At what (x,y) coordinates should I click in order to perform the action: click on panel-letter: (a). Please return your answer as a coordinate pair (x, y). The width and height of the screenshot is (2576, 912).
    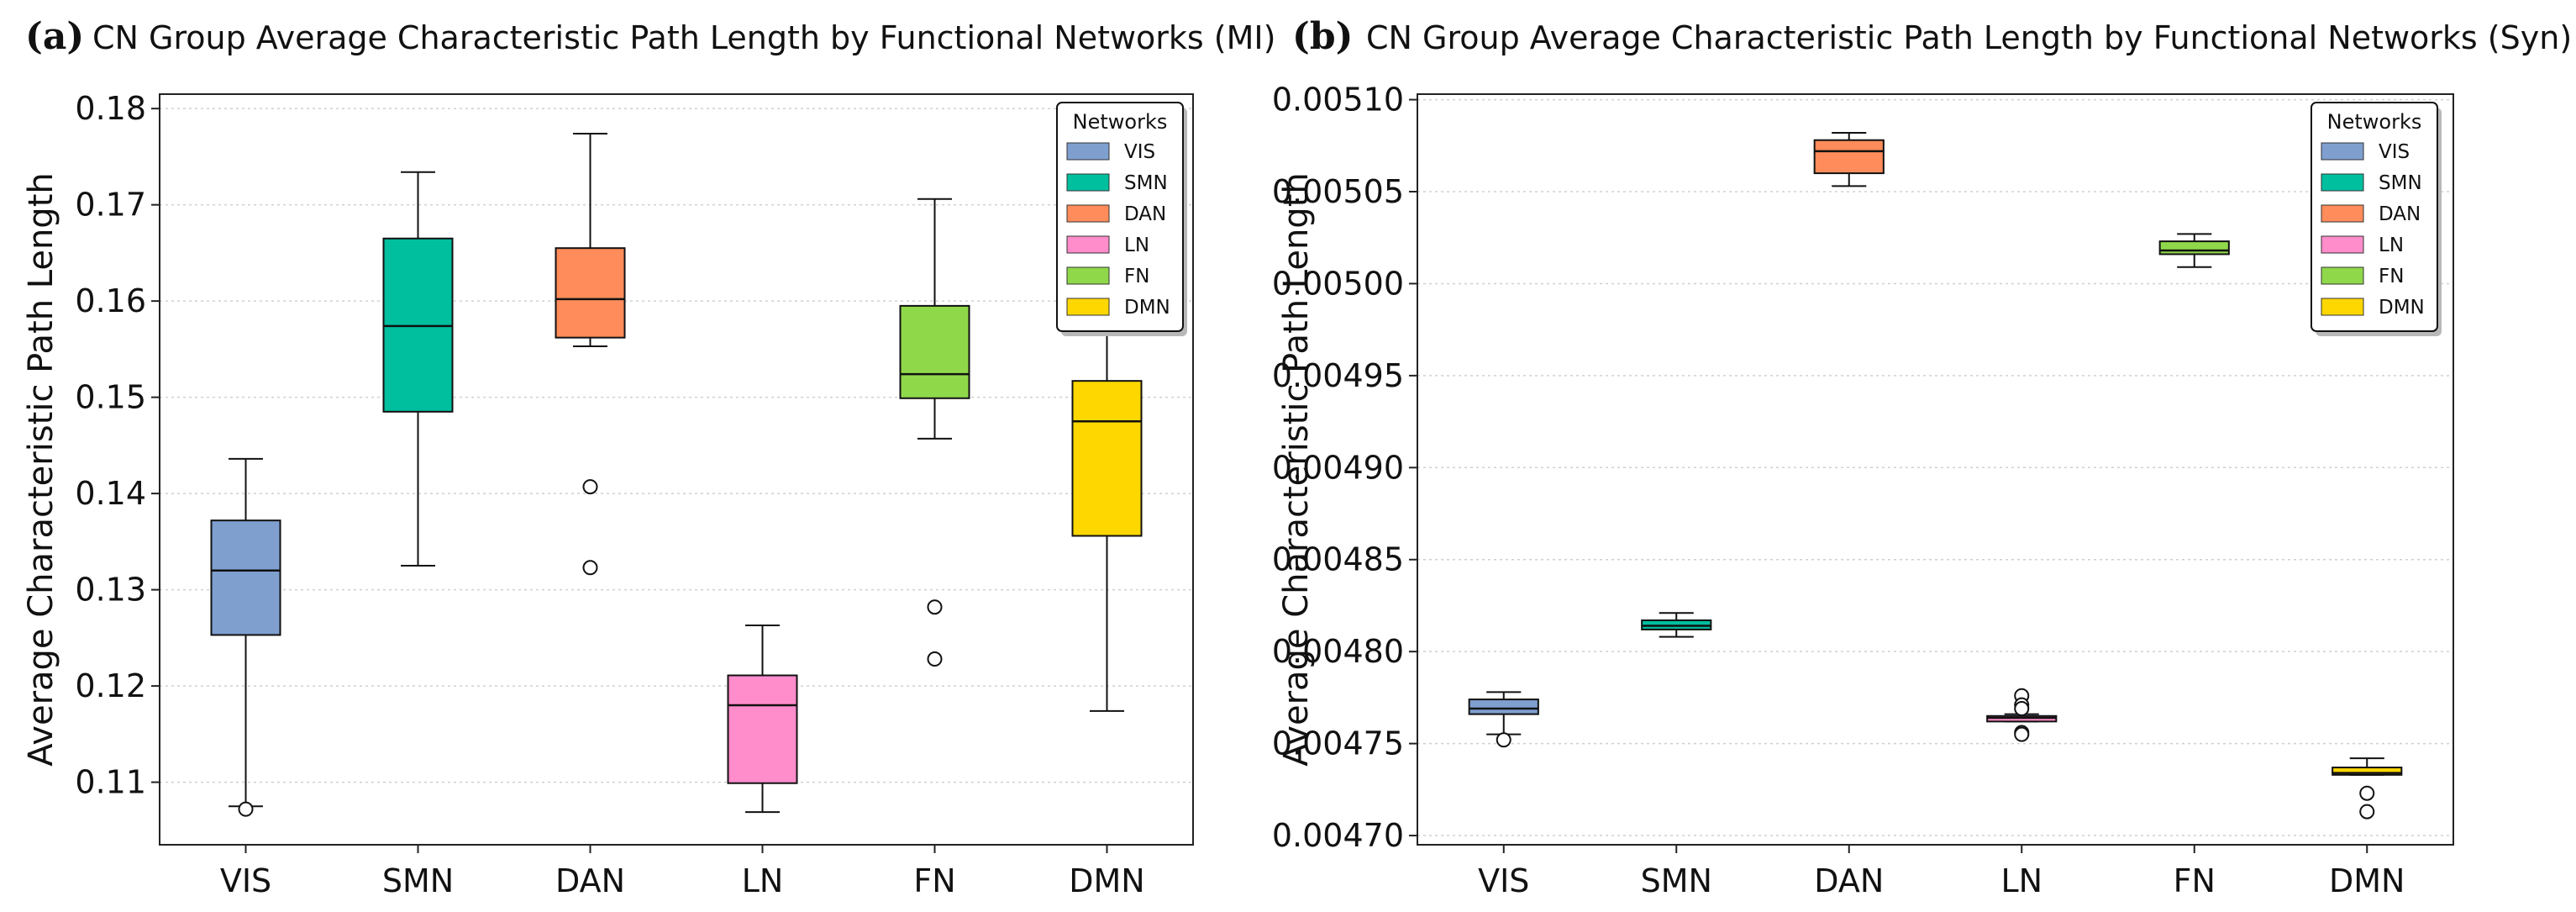
    Looking at the image, I should click on (54, 36).